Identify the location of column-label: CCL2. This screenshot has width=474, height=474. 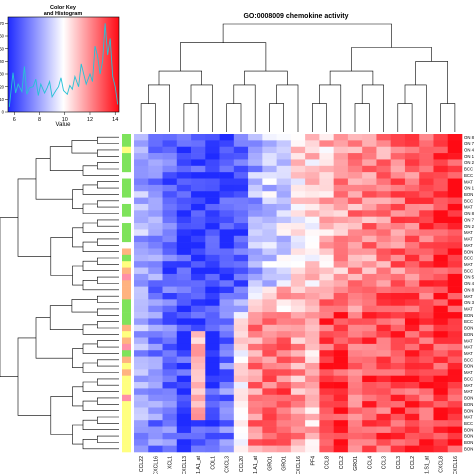
(342, 462).